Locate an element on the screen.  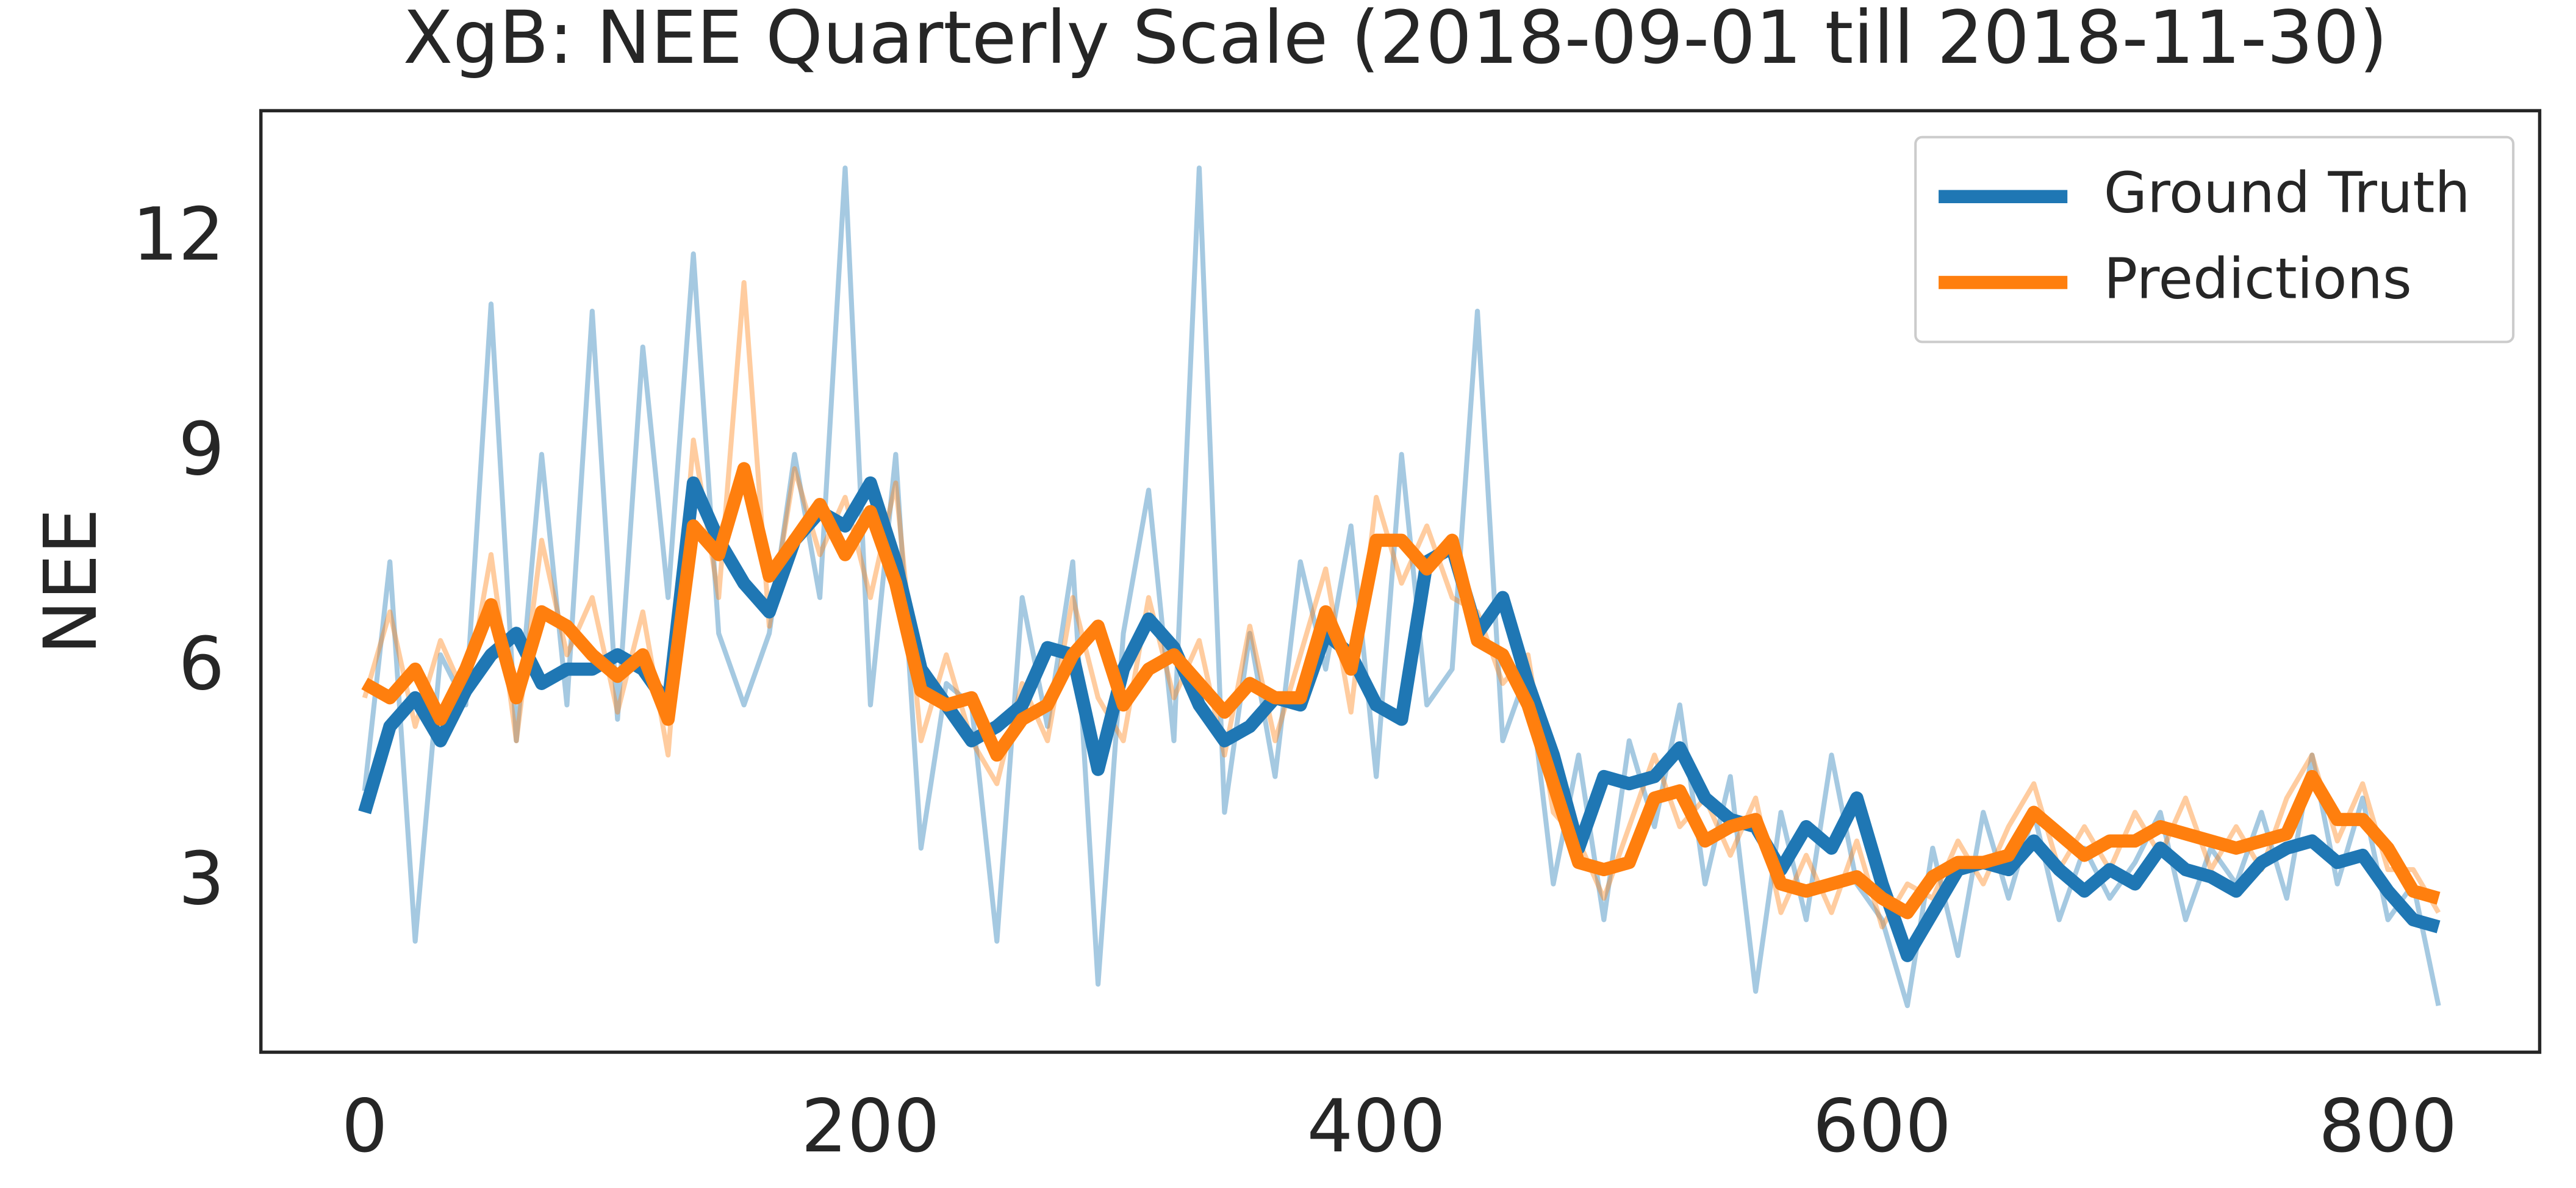
x-tick-label: 600 is located at coordinates (1882, 1126).